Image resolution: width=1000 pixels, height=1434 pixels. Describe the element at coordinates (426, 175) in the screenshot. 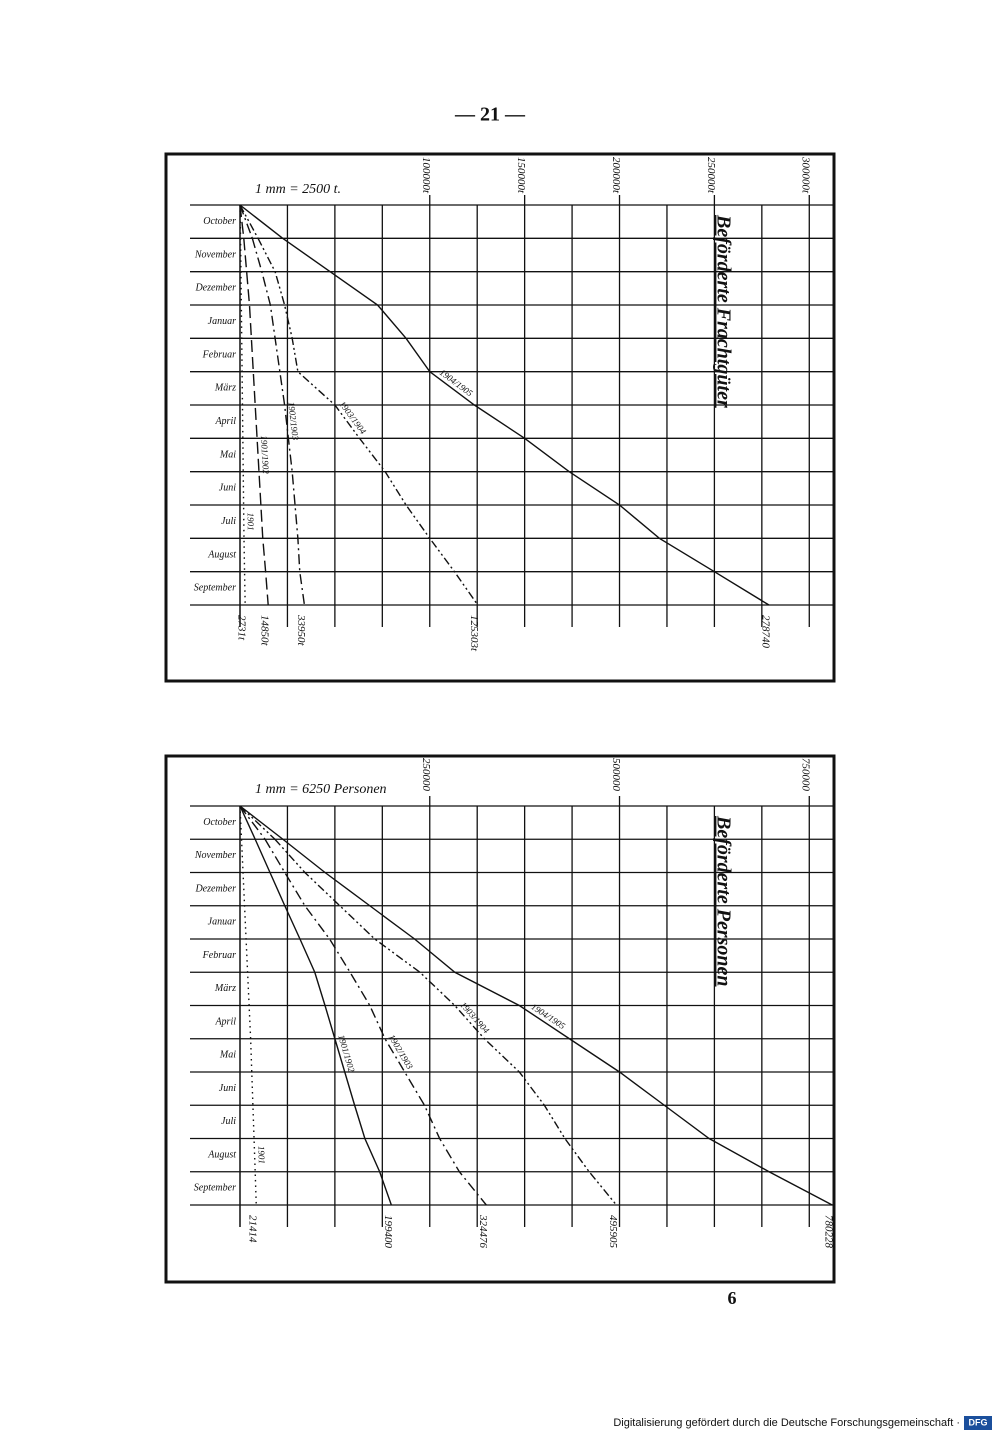

I see `x-tick-label: 100000t` at that location.